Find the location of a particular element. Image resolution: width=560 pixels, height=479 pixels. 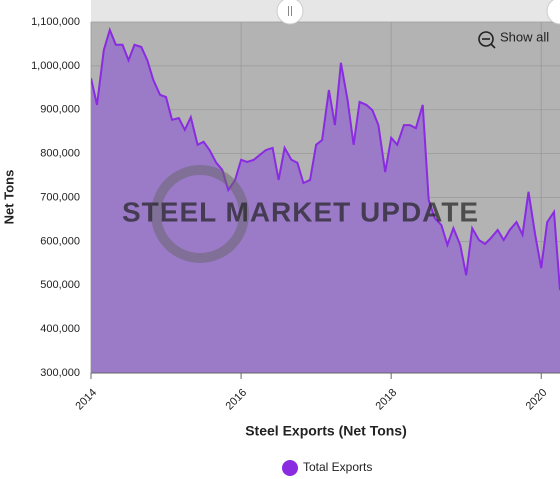

x-tick-label: 2020 is located at coordinates (537, 400).